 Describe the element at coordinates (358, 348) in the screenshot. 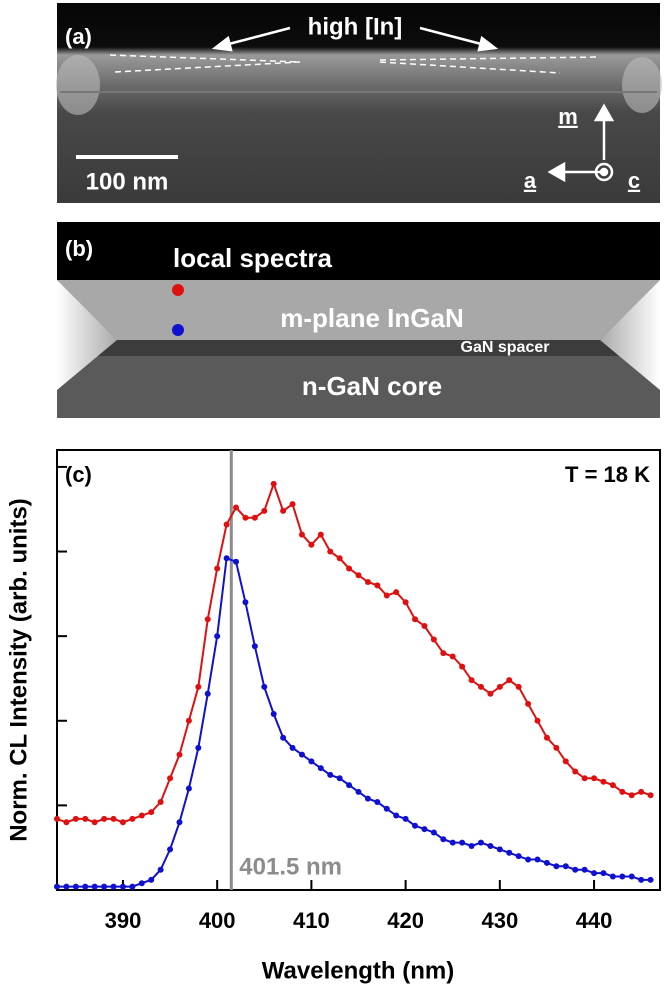

I see `spacer` at that location.